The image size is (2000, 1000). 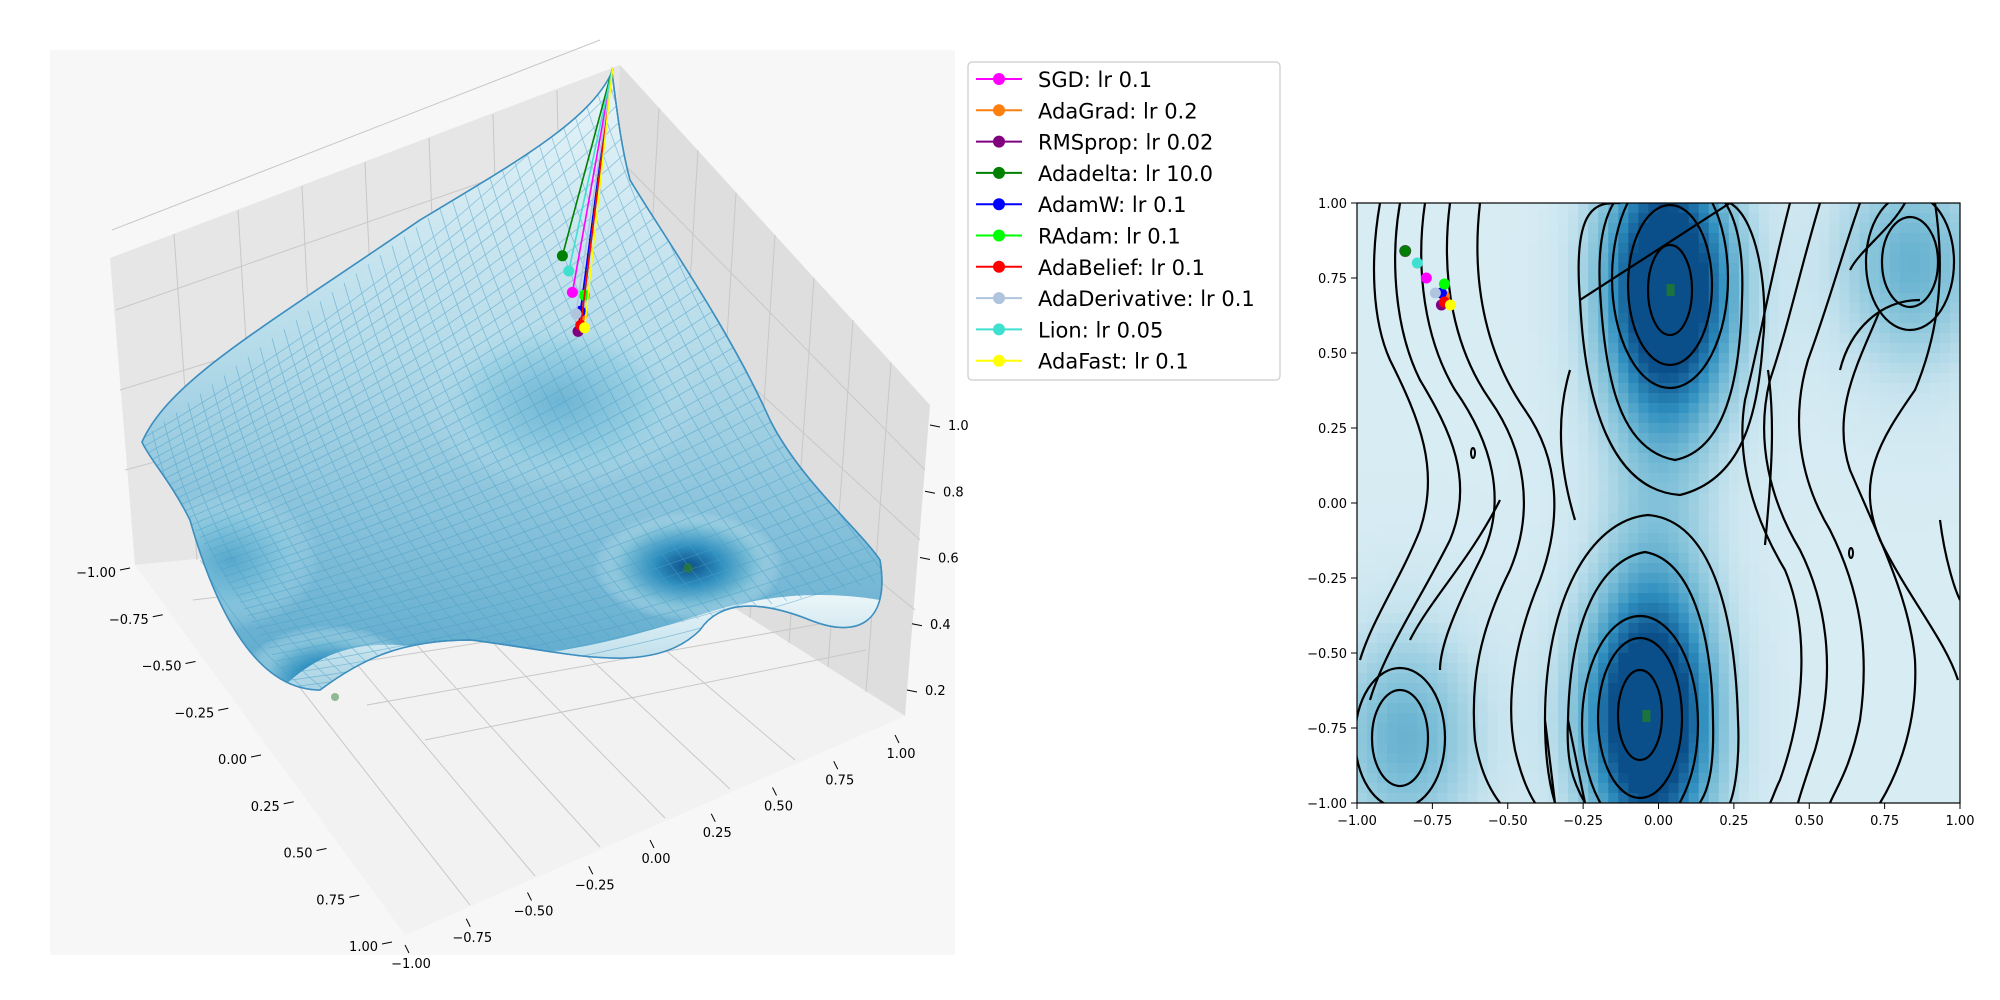 I want to click on y-tick-label: −0.25, so click(x=595, y=885).